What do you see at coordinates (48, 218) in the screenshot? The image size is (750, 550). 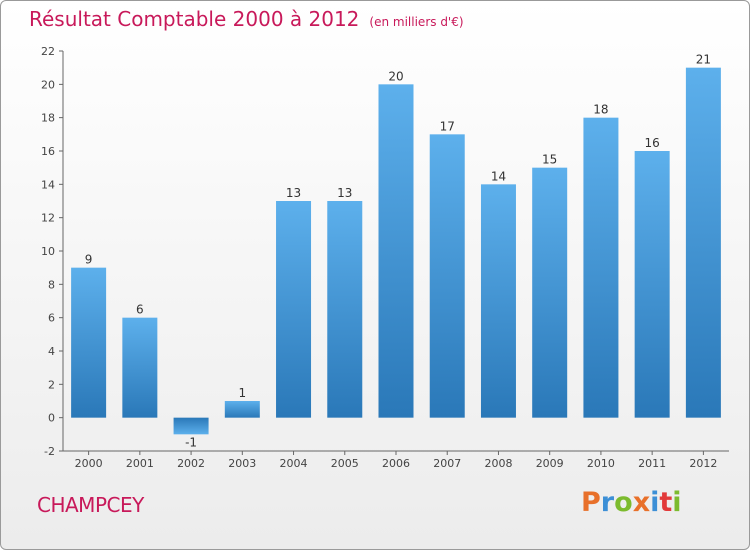 I see `y-tick-label: 12` at bounding box center [48, 218].